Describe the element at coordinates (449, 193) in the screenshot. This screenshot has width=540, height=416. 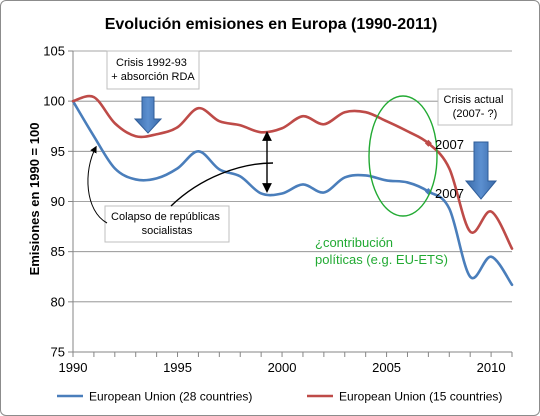
I see `label-2007-eu28: 2007` at that location.